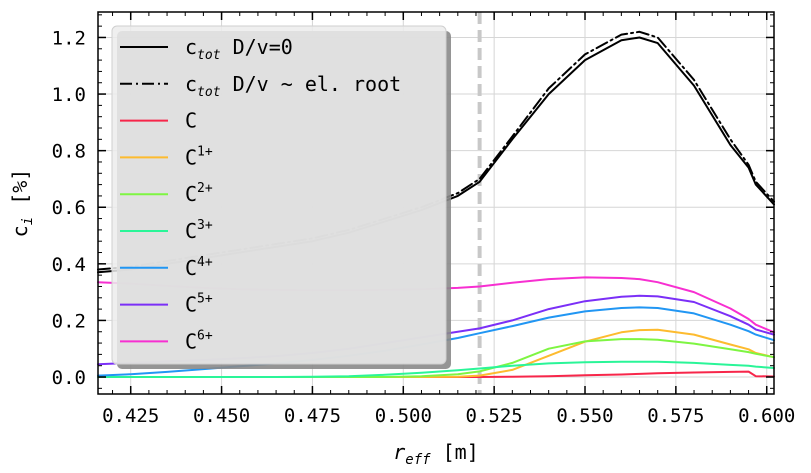 The height and width of the screenshot is (473, 811). I want to click on x-tick-label: 0.600, so click(766, 416).